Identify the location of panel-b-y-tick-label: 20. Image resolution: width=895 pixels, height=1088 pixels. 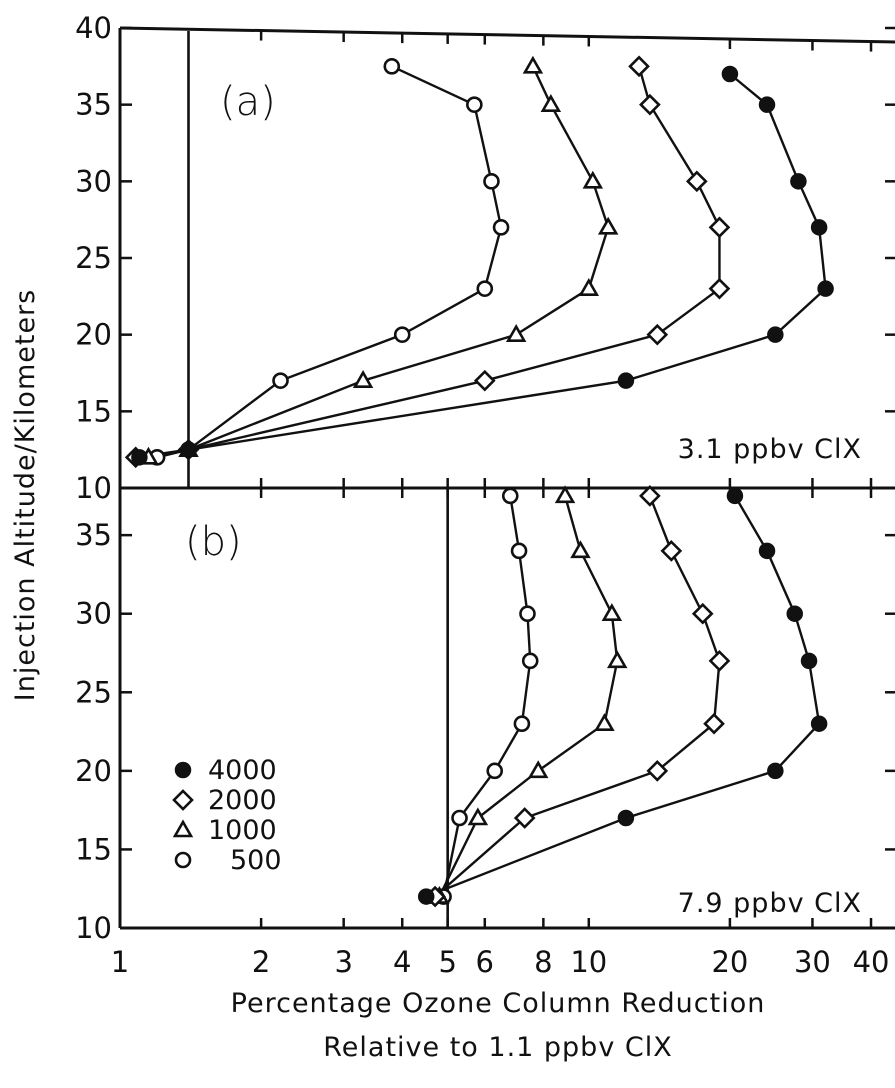
(93, 771).